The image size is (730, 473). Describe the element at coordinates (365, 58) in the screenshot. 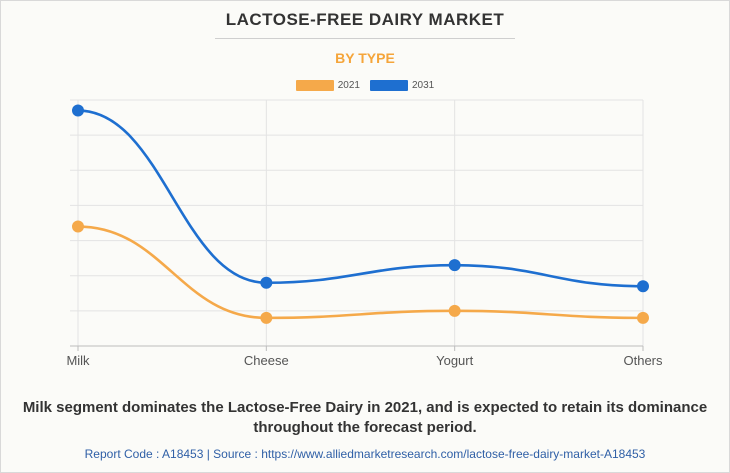

I see `chart-subtitle: BY TYPE` at that location.